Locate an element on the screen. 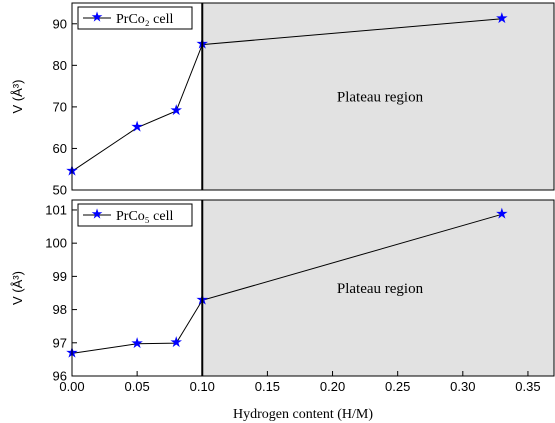 This screenshot has width=555, height=423. y-tick-label: 99 is located at coordinates (60, 276).